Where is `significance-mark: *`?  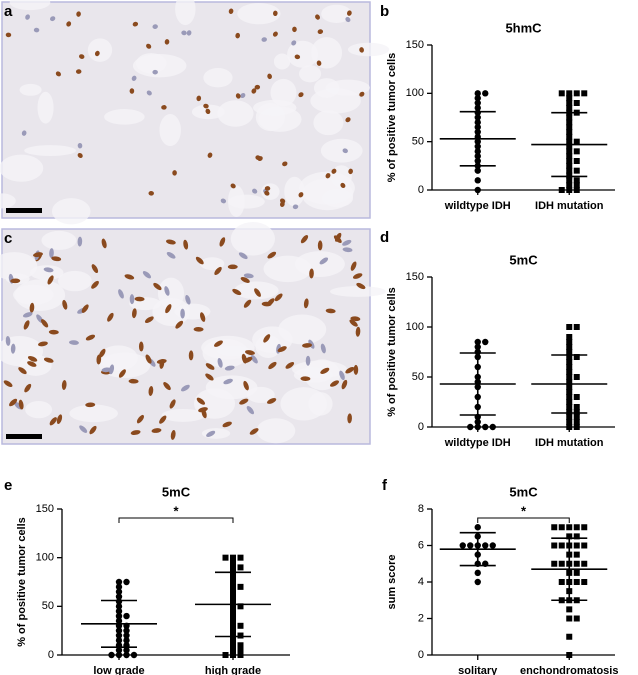 significance-mark: * is located at coordinates (176, 510).